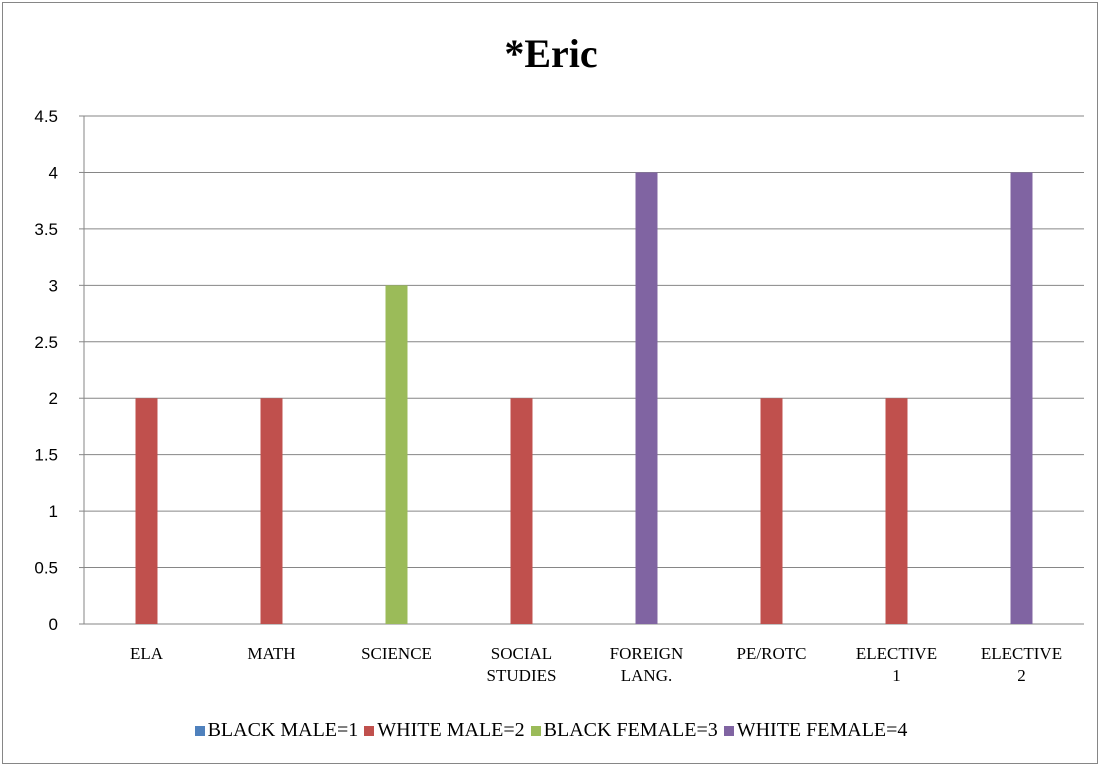 The height and width of the screenshot is (768, 1102). I want to click on y-tick-label: 2.5, so click(46, 342).